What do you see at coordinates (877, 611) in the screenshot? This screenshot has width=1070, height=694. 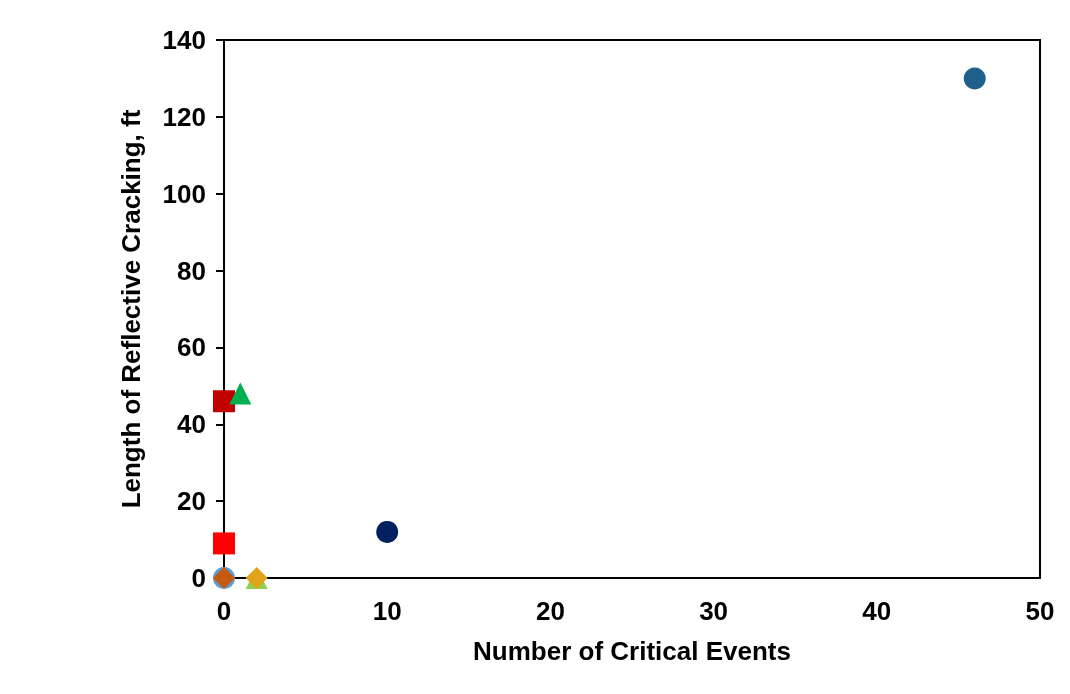 I see `x-tick-label: 40` at bounding box center [877, 611].